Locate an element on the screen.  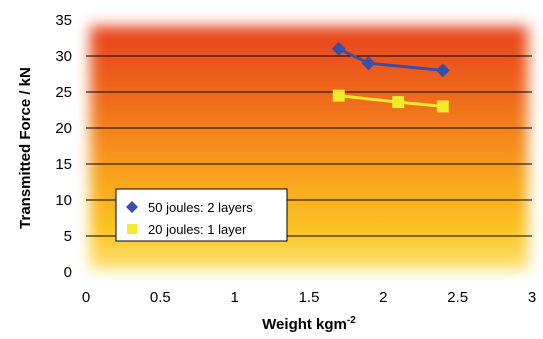
series-layer is located at coordinates (390, 77).